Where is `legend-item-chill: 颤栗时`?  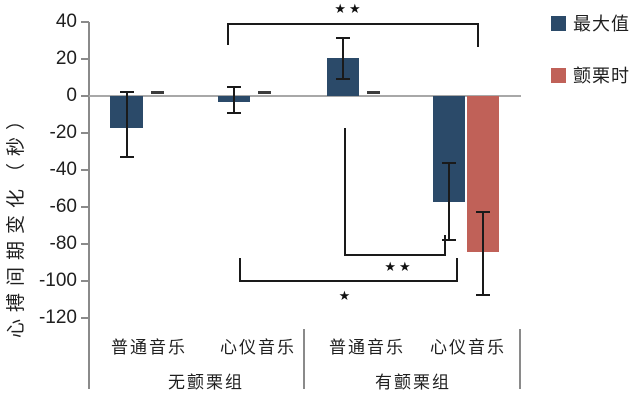 legend-item-chill: 颤栗时 is located at coordinates (590, 75).